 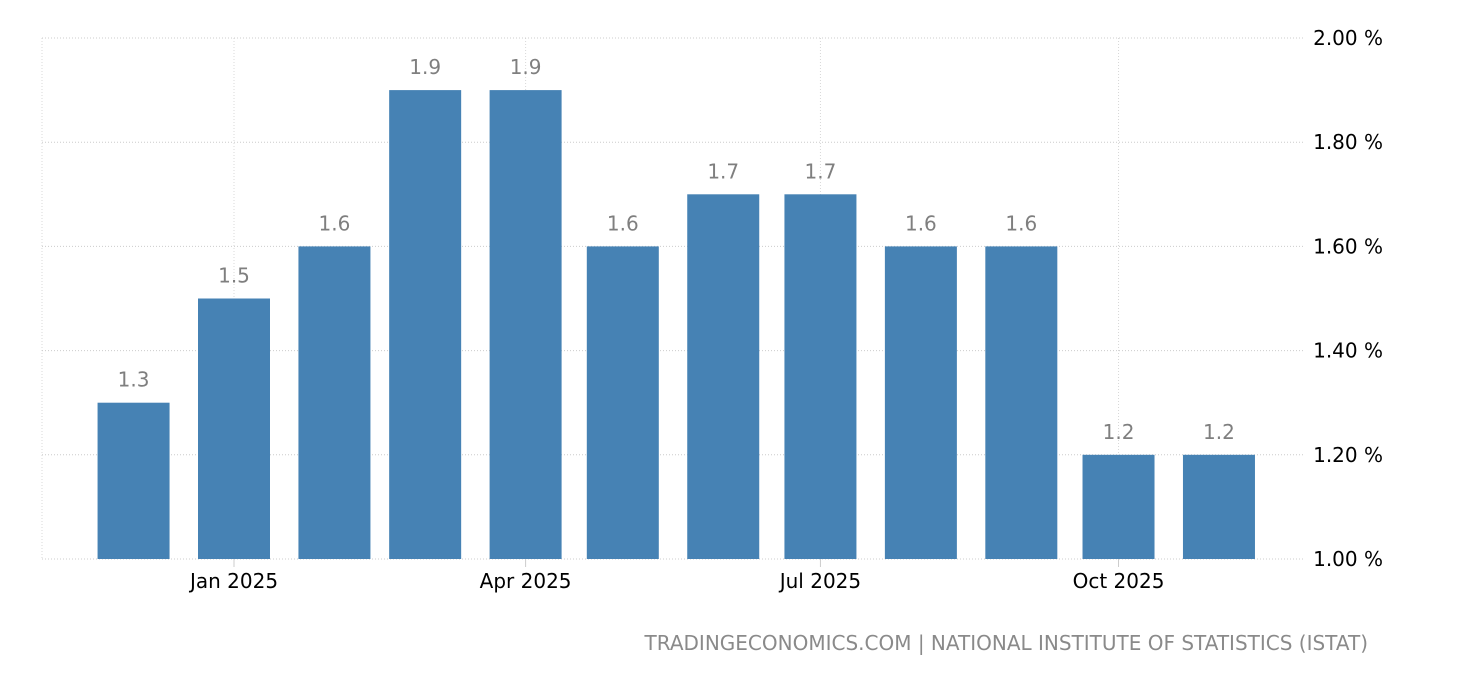 I want to click on y-tick-label: 1.40 %, so click(x=1348, y=351).